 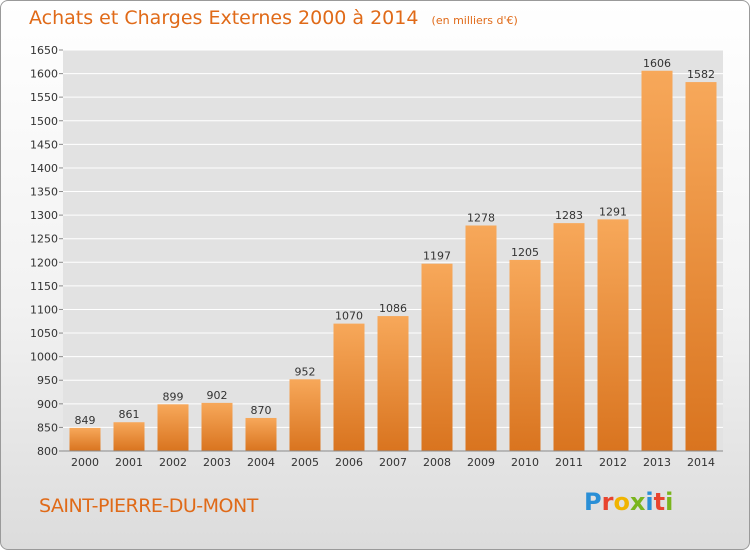 What do you see at coordinates (613, 211) in the screenshot?
I see `value-label: 1291` at bounding box center [613, 211].